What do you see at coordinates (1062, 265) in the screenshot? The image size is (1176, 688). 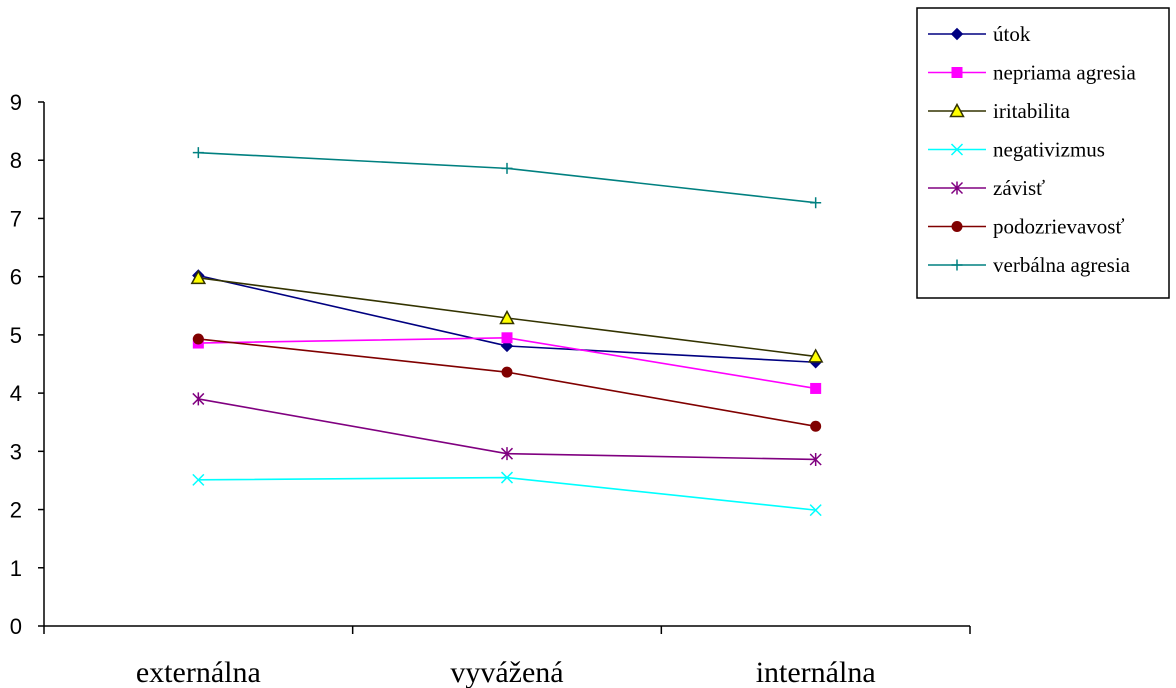 I see `legend-label: verbálna agresia` at bounding box center [1062, 265].